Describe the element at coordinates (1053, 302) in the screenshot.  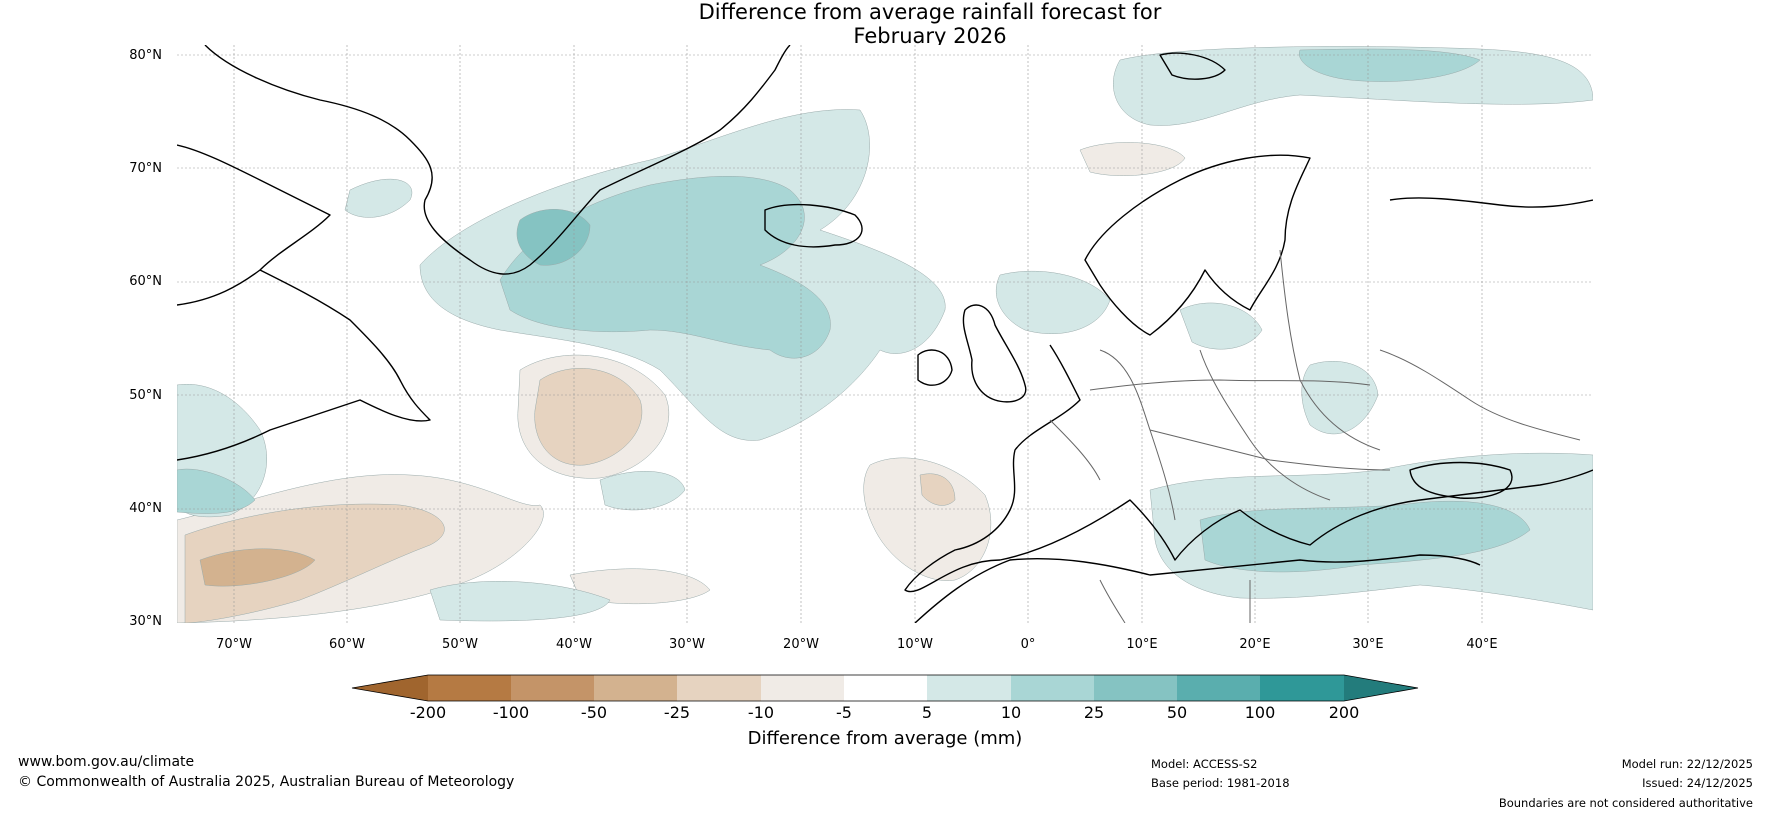
I see `wet-region-north-sea` at that location.